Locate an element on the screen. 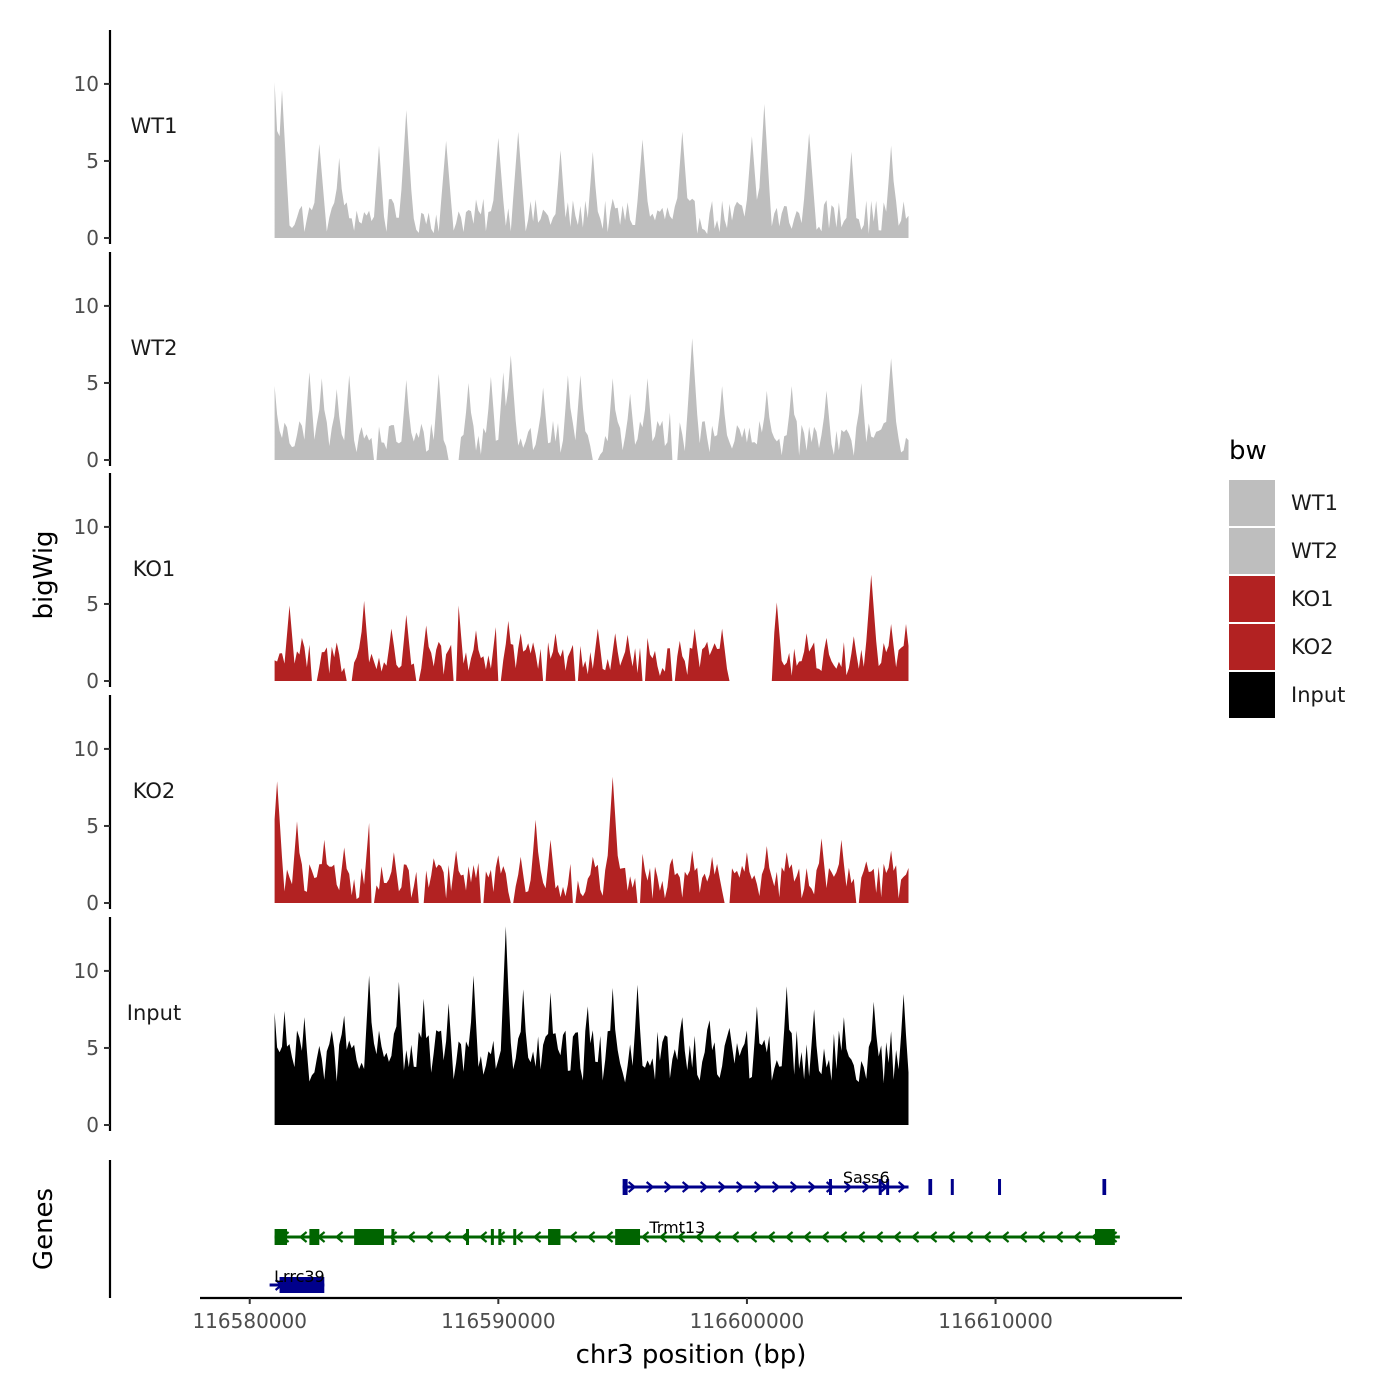 The height and width of the screenshot is (1400, 1400). legend-item-input: Input is located at coordinates (1287, 695).